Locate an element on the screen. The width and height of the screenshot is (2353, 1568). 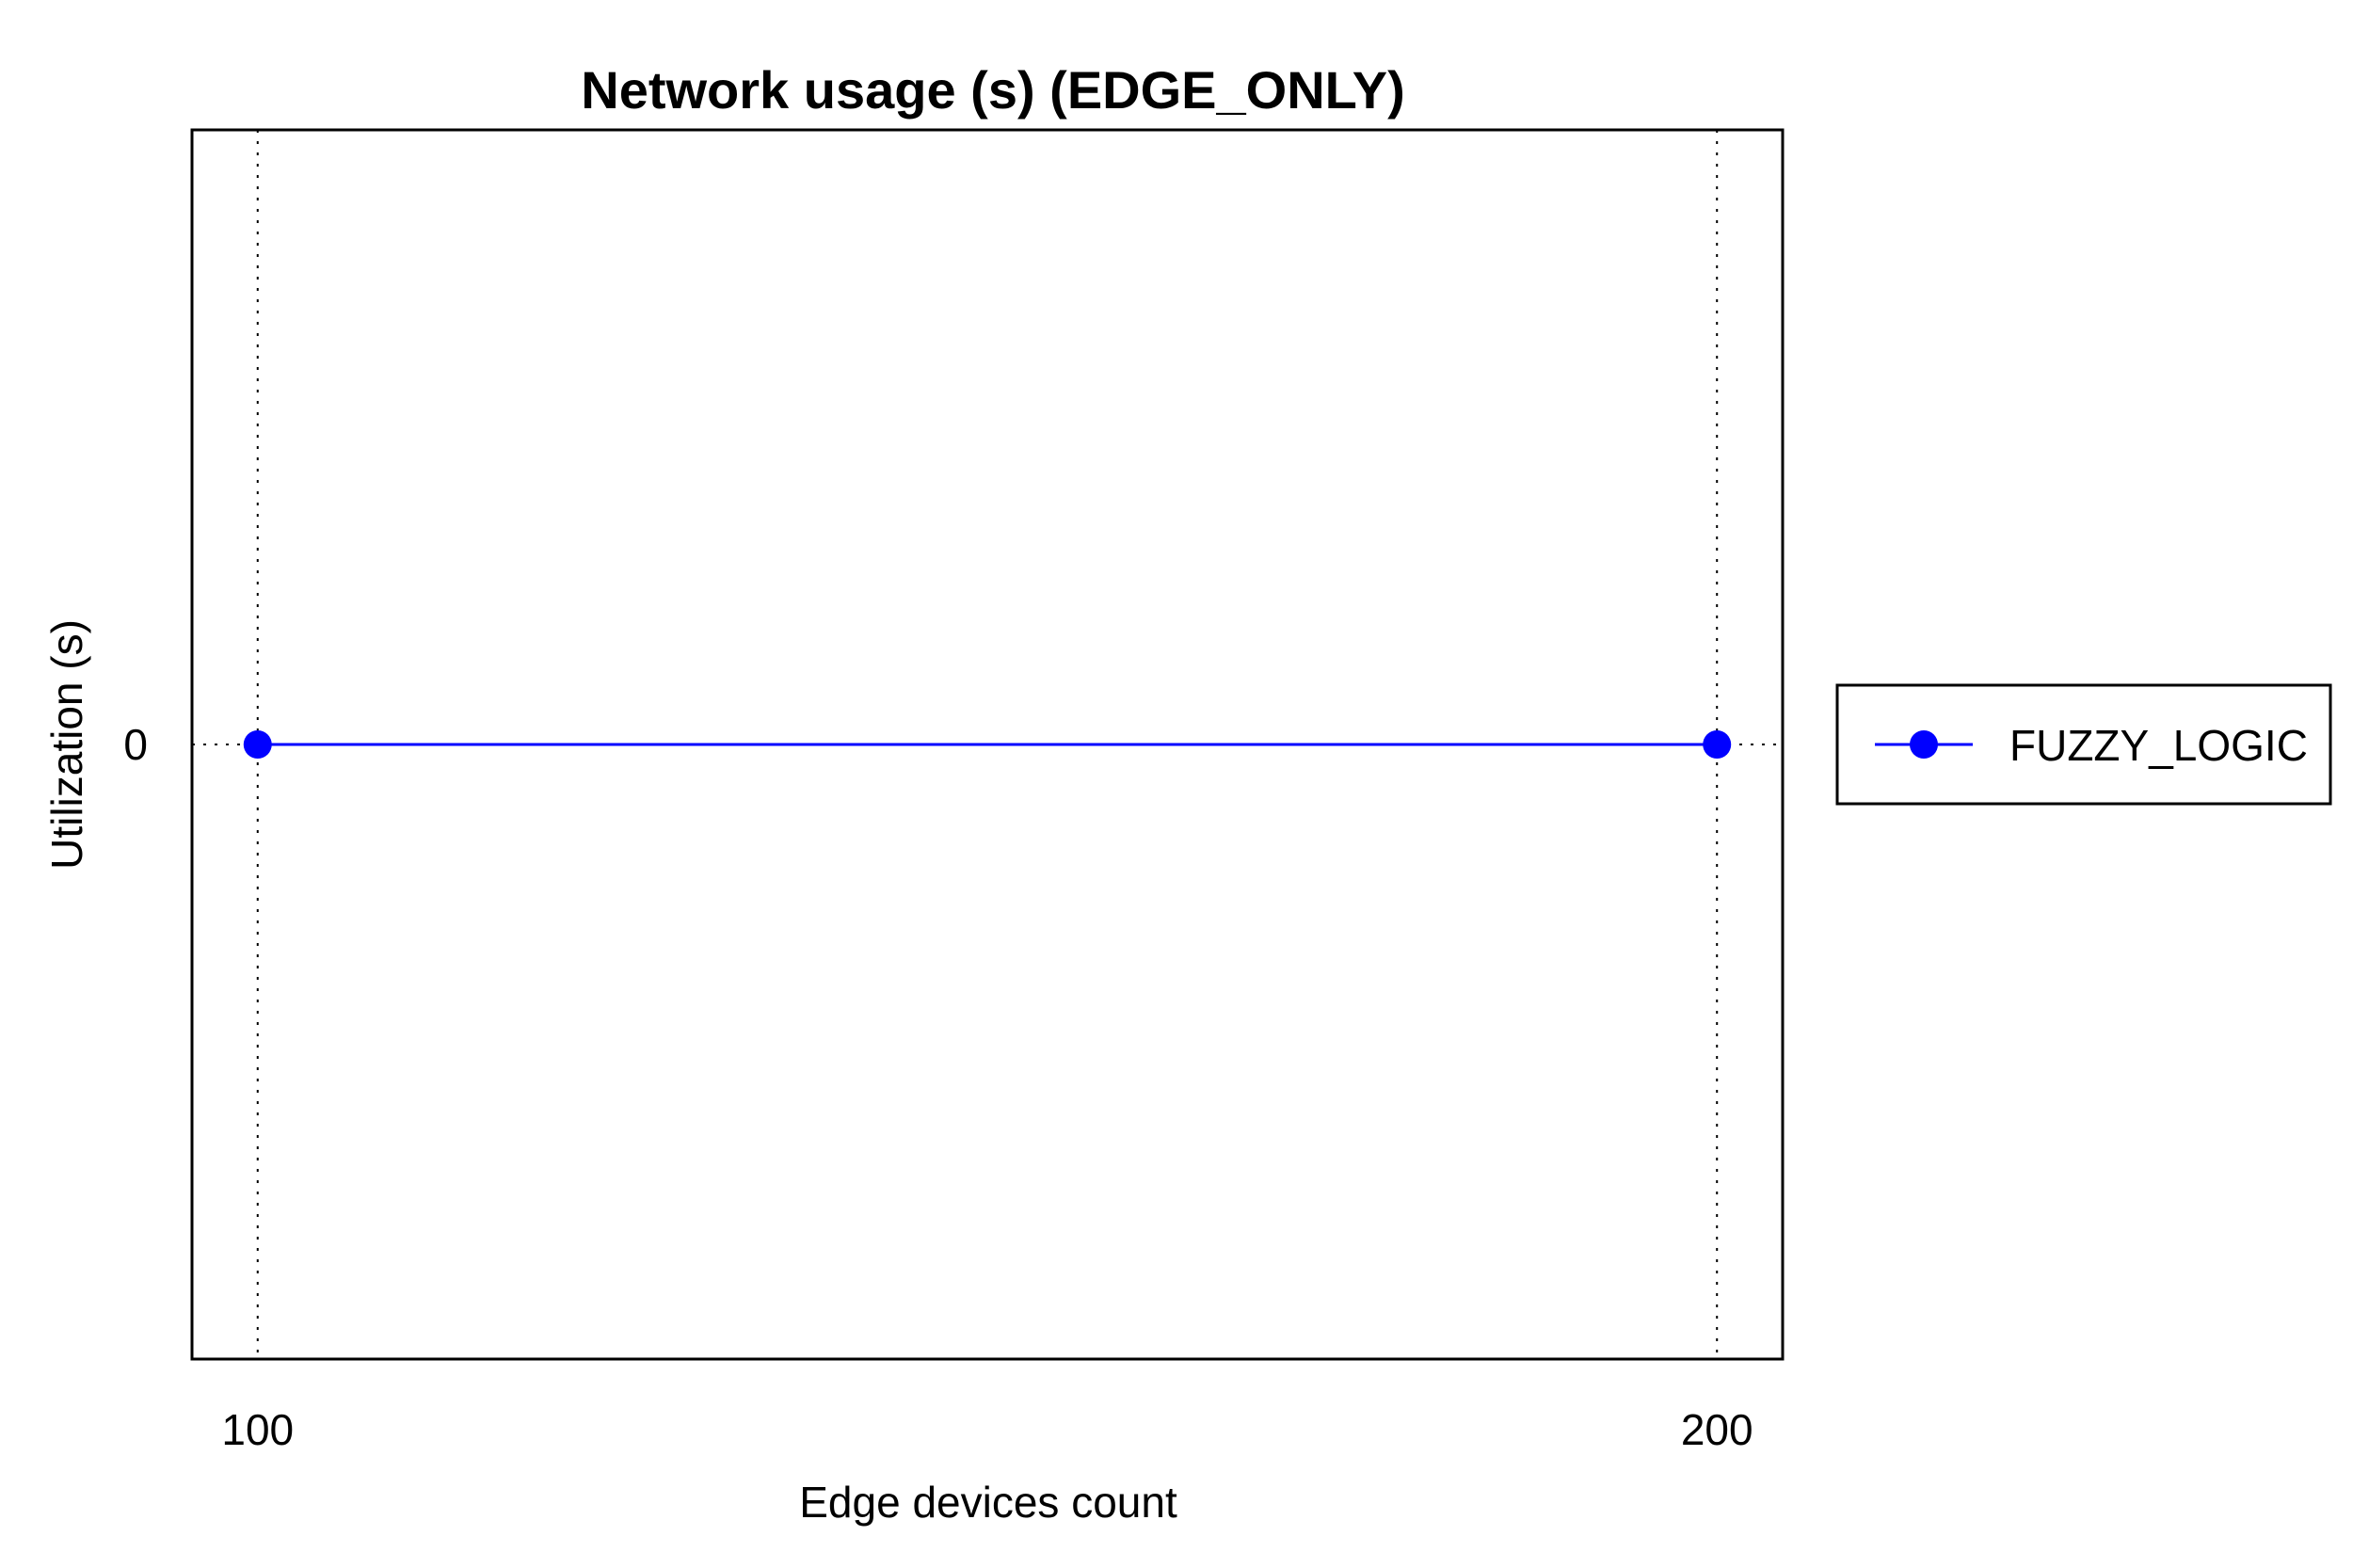
x-tick-label-200: 200 is located at coordinates (1717, 1429).